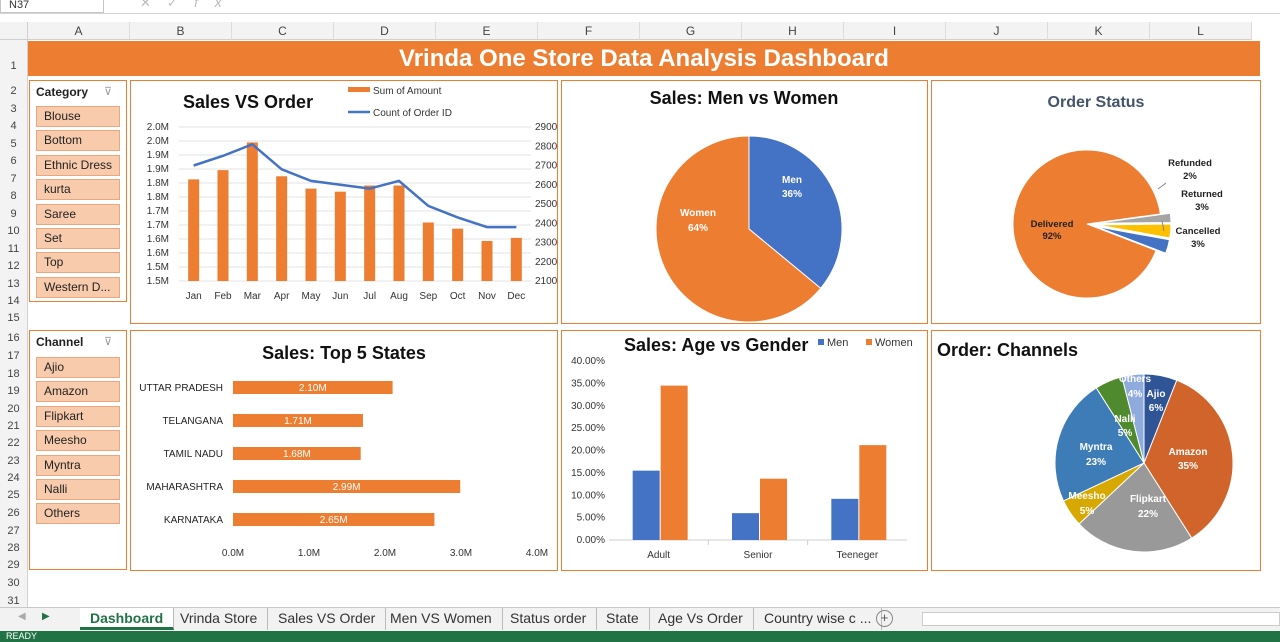 The height and width of the screenshot is (642, 1280). Describe the element at coordinates (127, 619) in the screenshot. I see `sheet-tab: Dashboard` at that location.